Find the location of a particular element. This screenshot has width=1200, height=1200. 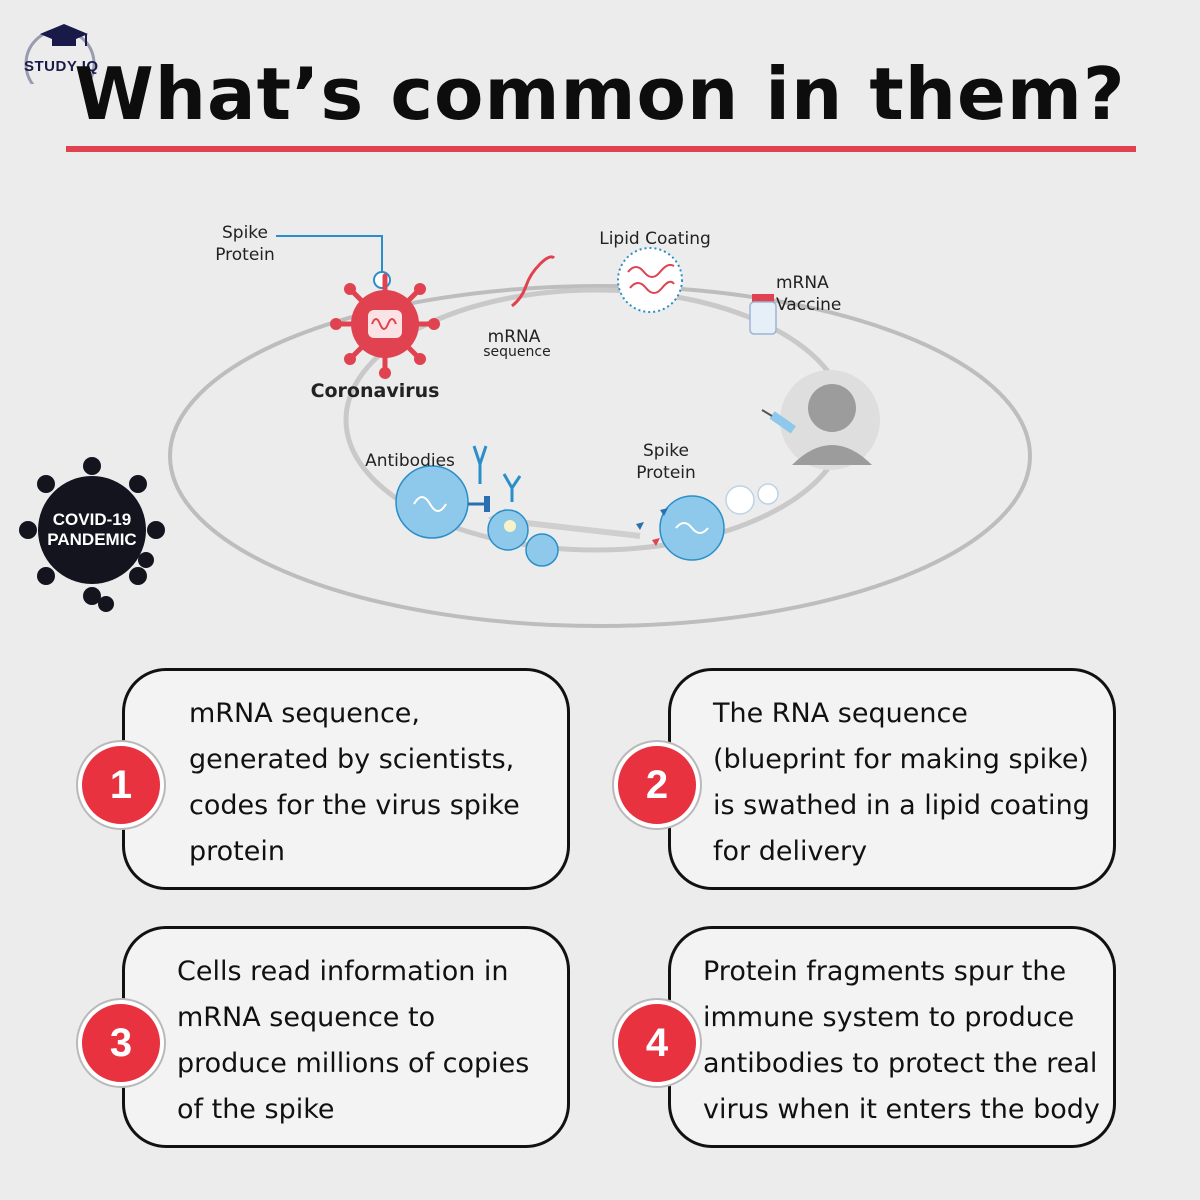

page-title: What’s common in them? is located at coordinates (600, 94).